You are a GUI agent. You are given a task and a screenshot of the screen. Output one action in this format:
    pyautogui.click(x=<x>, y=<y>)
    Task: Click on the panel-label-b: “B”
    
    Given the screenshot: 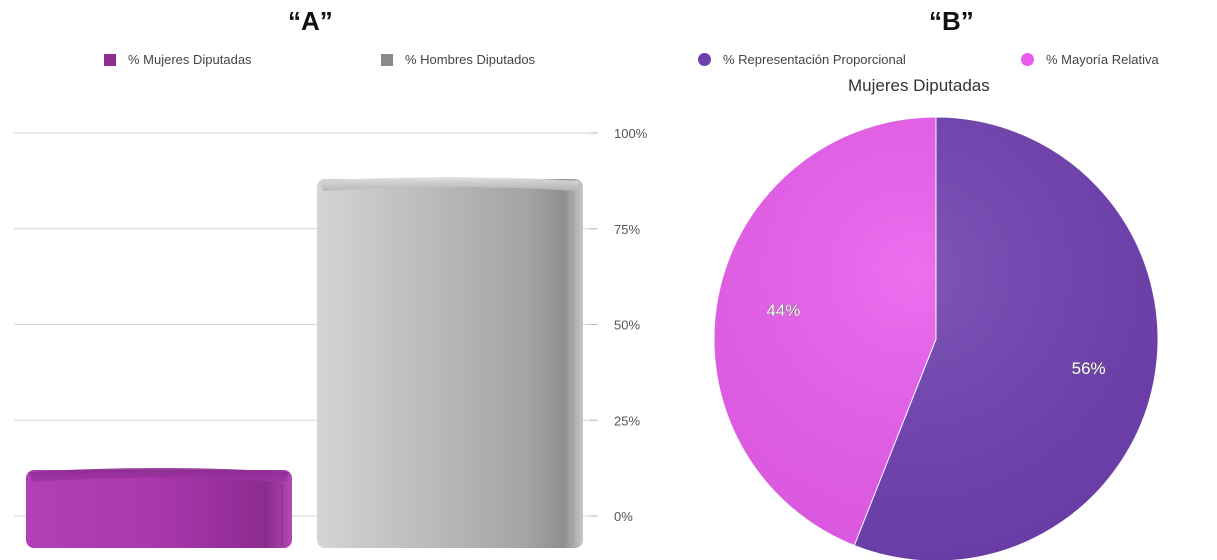 What is the action you would take?
    pyautogui.click(x=951, y=21)
    